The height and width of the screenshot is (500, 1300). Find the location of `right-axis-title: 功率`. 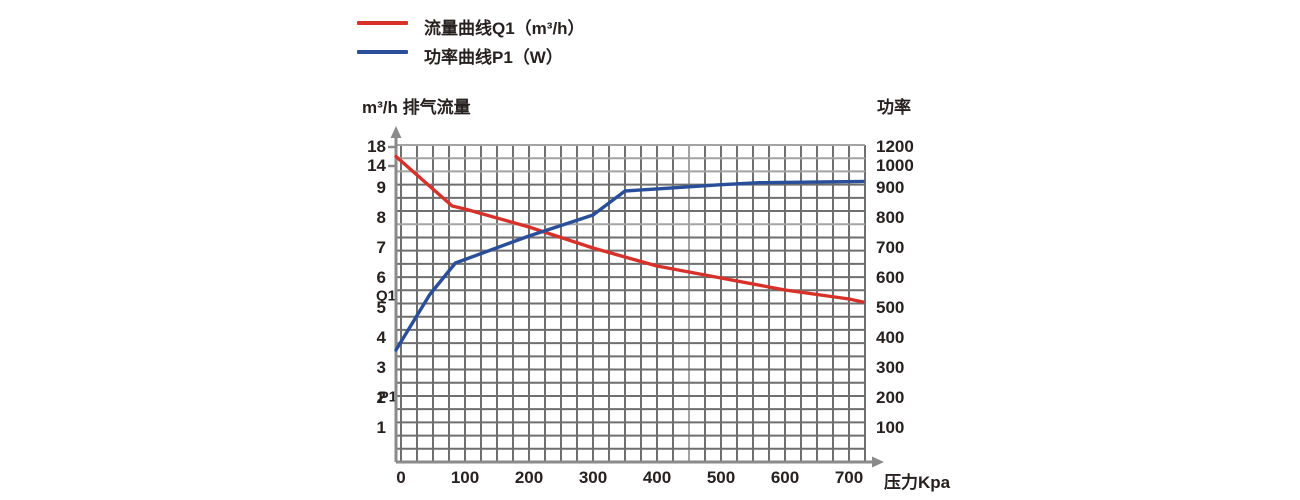

right-axis-title: 功率 is located at coordinates (894, 107).